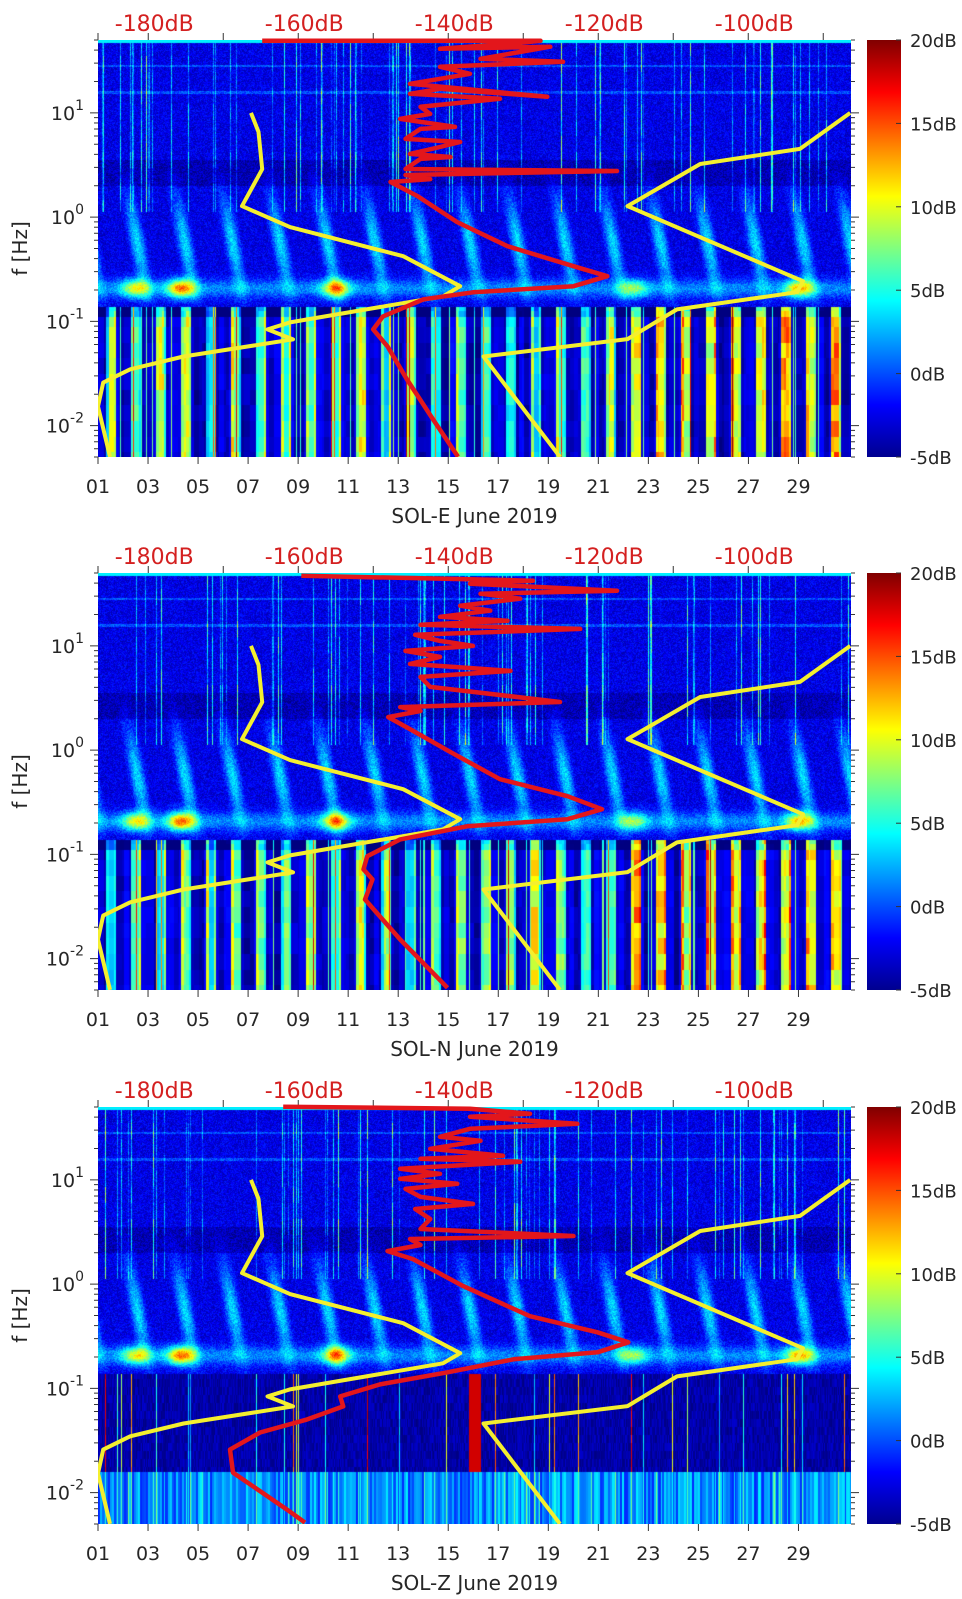 The height and width of the screenshot is (1599, 962). What do you see at coordinates (154, 557) in the screenshot?
I see `top-axis-db-label: -180dB` at bounding box center [154, 557].